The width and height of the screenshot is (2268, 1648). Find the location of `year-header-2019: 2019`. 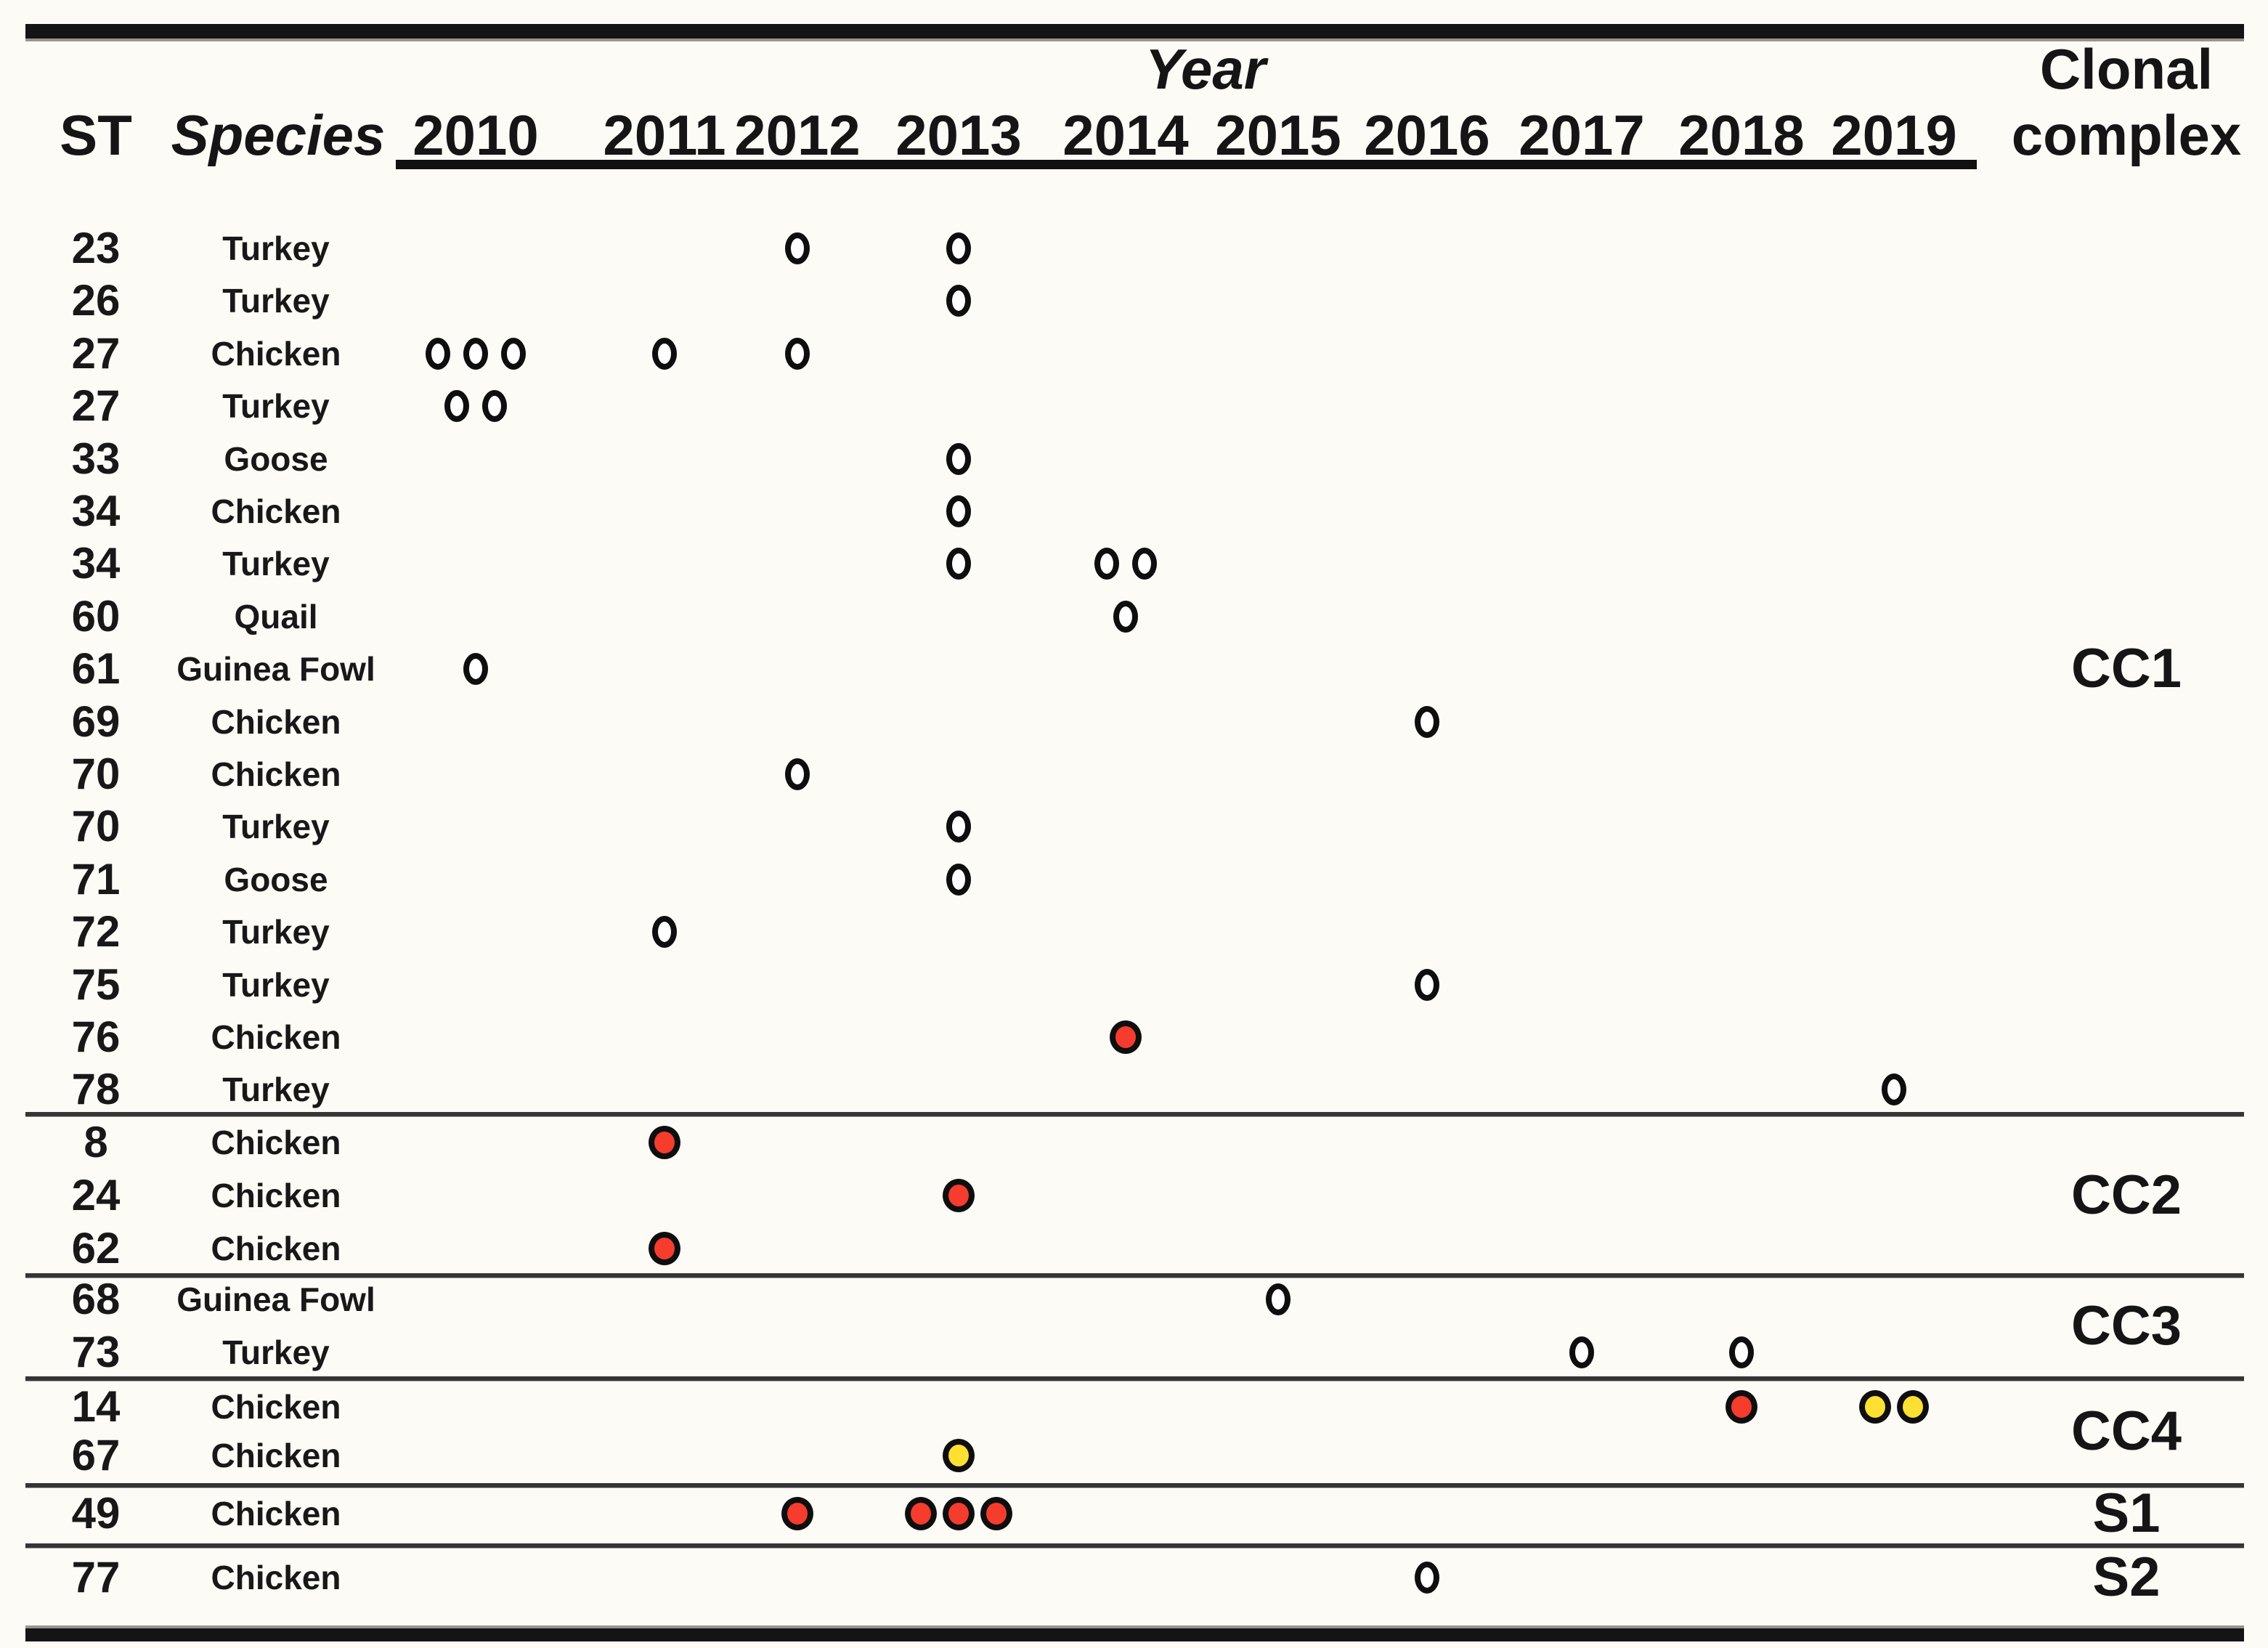

year-header-2019: 2019 is located at coordinates (1894, 135).